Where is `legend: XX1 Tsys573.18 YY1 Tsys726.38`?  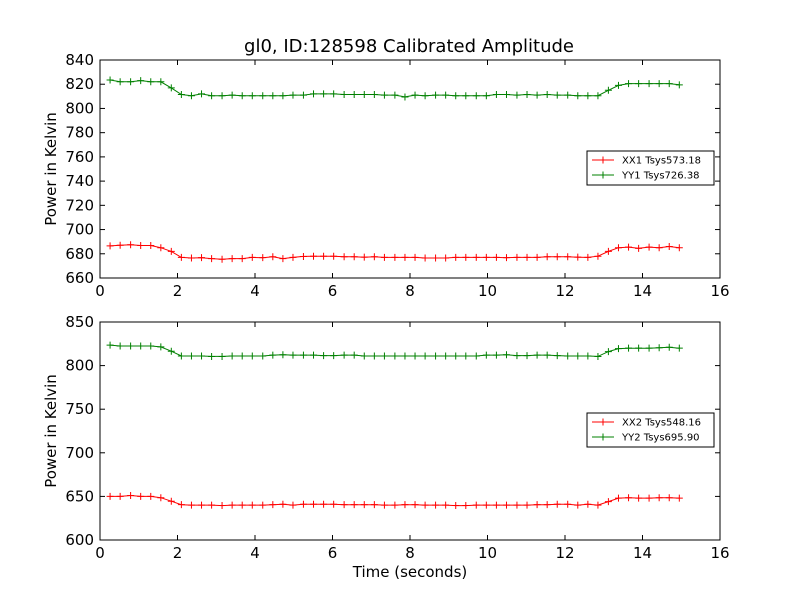
legend: XX1 Tsys573.18 YY1 Tsys726.38 is located at coordinates (650, 168).